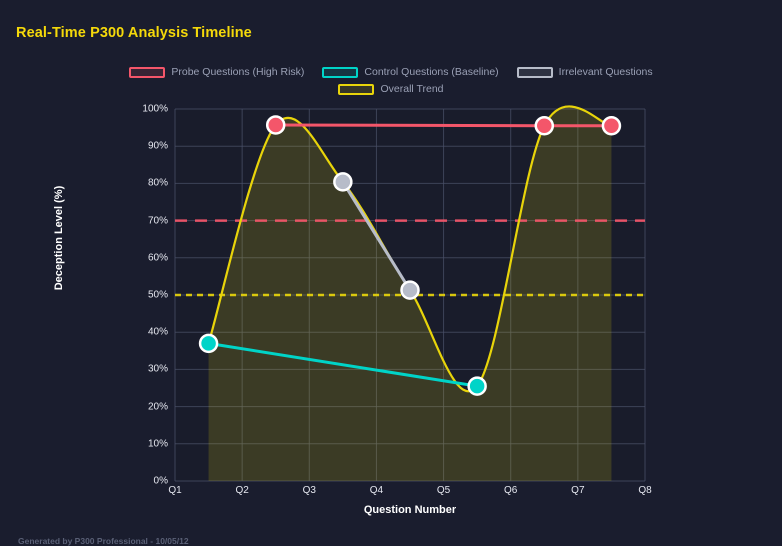  I want to click on y-axis-tick-label: 50%, so click(157, 295).